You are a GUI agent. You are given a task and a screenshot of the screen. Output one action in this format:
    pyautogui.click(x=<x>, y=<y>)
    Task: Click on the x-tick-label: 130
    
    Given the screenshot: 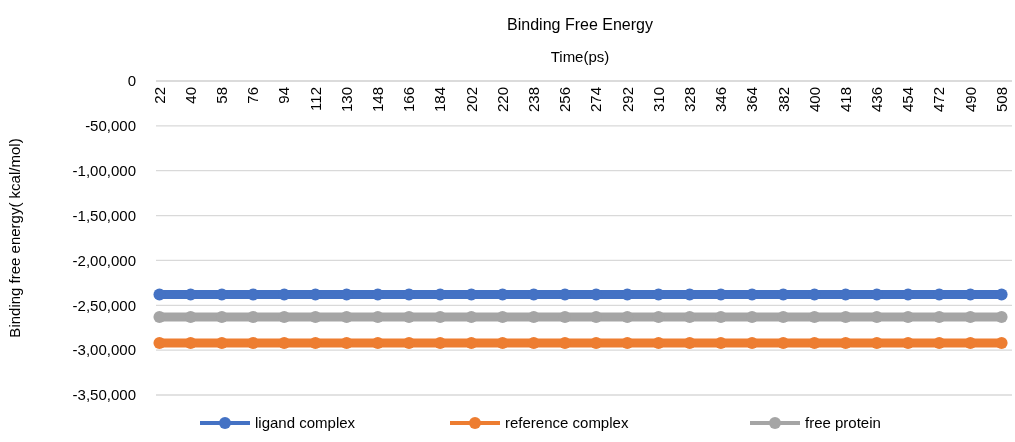 What is the action you would take?
    pyautogui.click(x=346, y=100)
    